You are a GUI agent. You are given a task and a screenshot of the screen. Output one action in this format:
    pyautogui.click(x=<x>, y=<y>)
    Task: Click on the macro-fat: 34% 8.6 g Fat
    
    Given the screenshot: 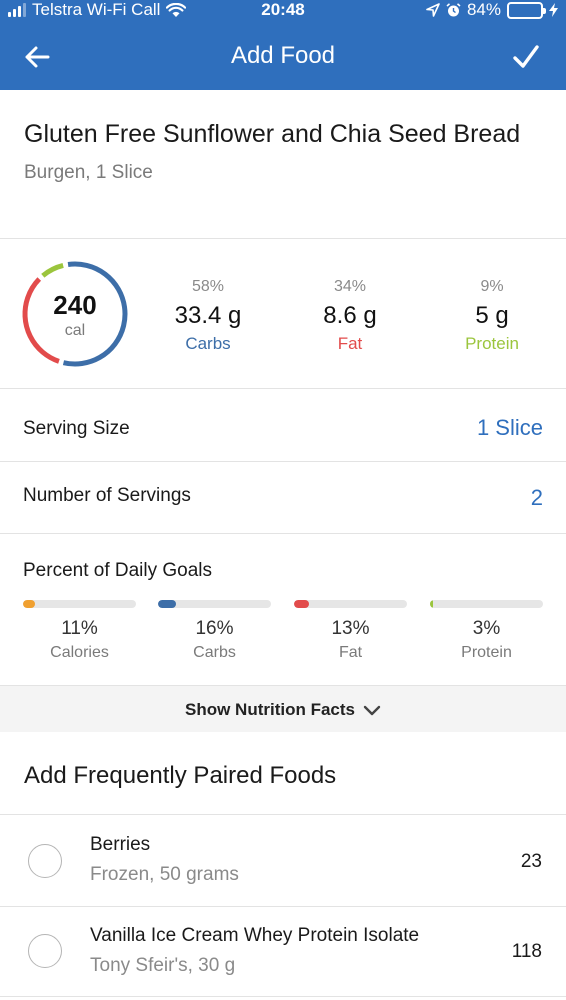 What is the action you would take?
    pyautogui.click(x=350, y=316)
    